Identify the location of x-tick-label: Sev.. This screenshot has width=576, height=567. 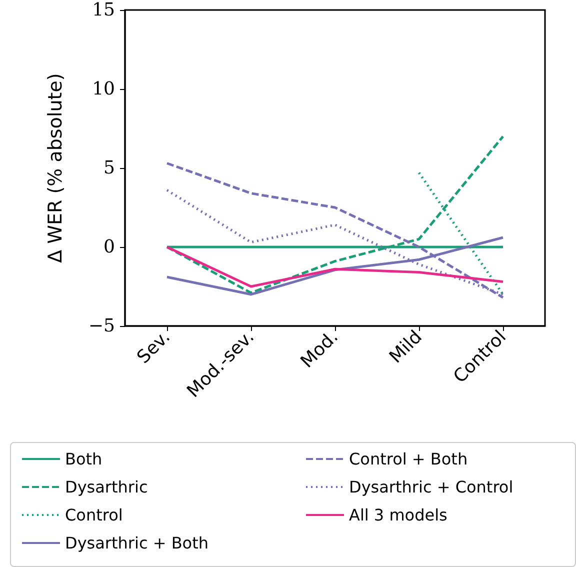
(153, 347).